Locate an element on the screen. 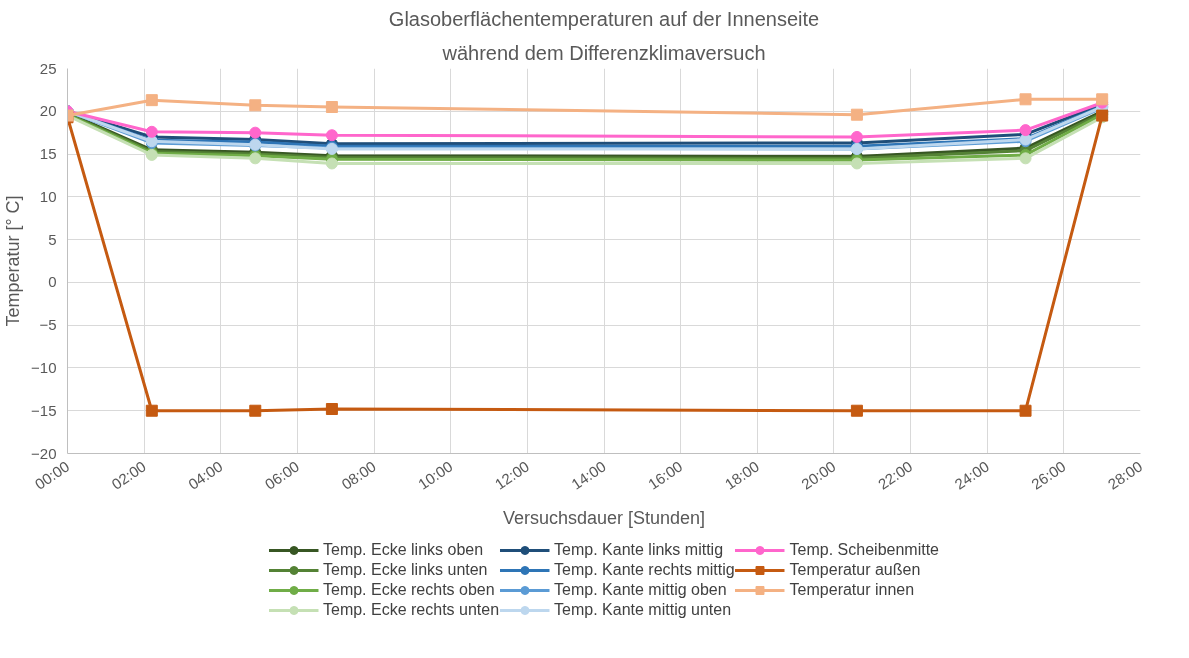 The image size is (1189, 658). y-tick-label: −15 is located at coordinates (44, 410).